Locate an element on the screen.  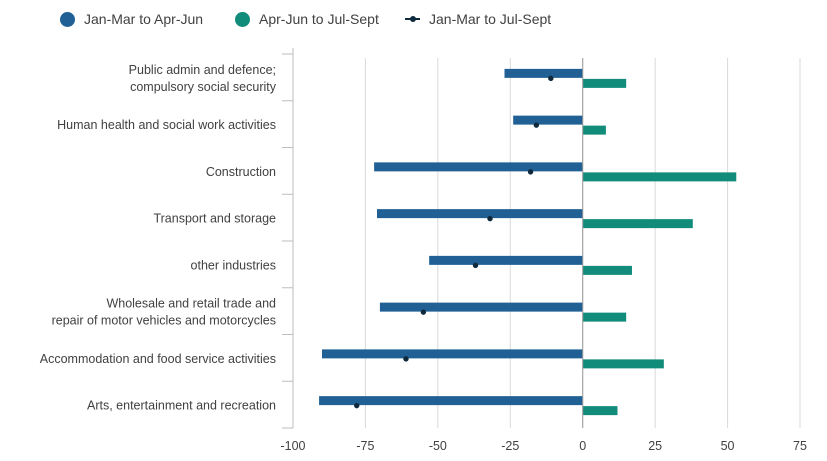
legend-item-series-3: Jan-Mar to Jul-Sept is located at coordinates (478, 19).